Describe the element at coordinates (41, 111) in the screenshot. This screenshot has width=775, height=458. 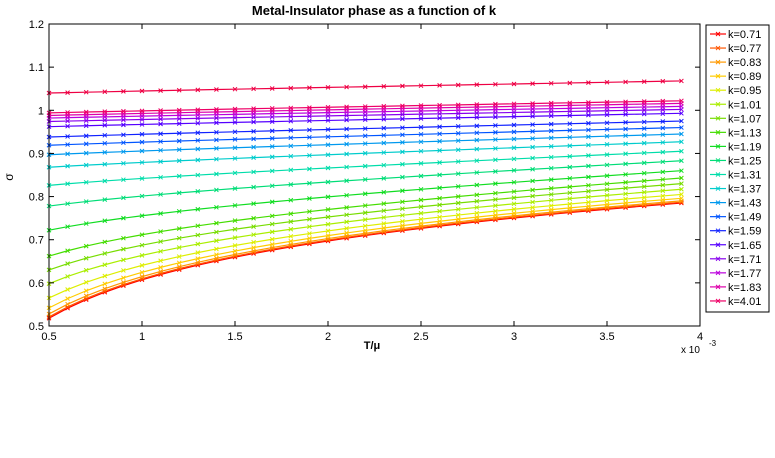
I see `y-tick-label: 1` at that location.